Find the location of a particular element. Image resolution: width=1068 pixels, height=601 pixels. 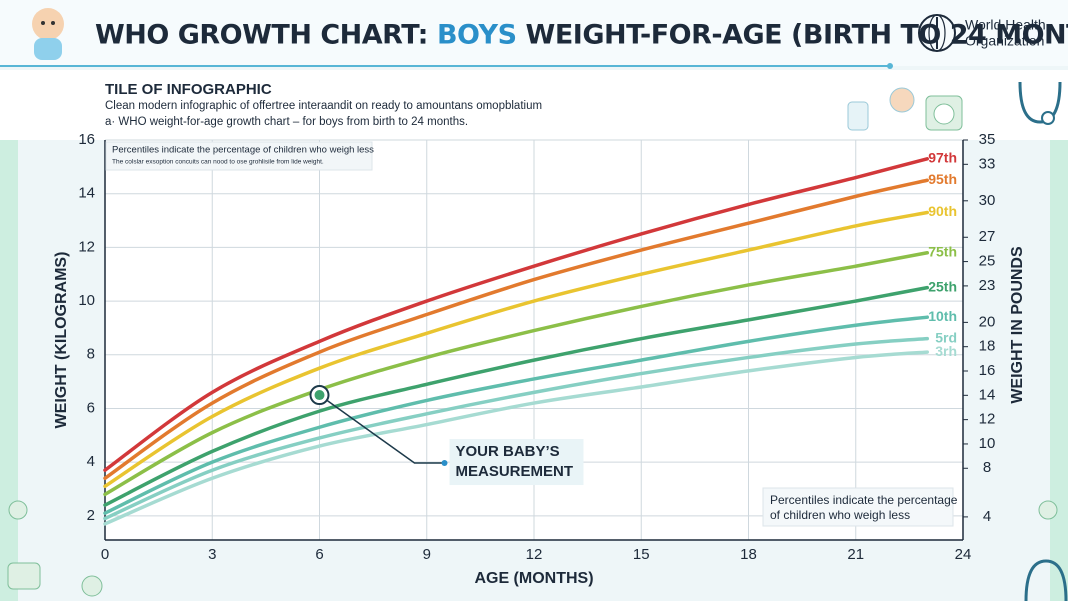

y2-tick-label: 10 is located at coordinates (987, 443).